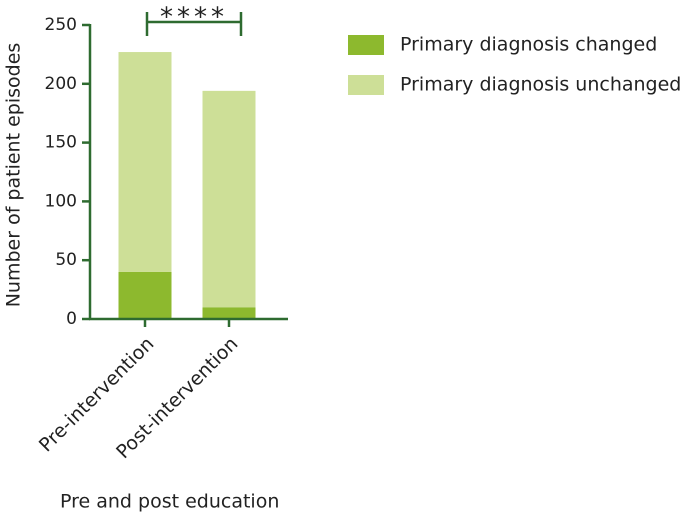 This screenshot has height=520, width=696. I want to click on legend-label: Primary diagnosis unchanged, so click(540, 85).